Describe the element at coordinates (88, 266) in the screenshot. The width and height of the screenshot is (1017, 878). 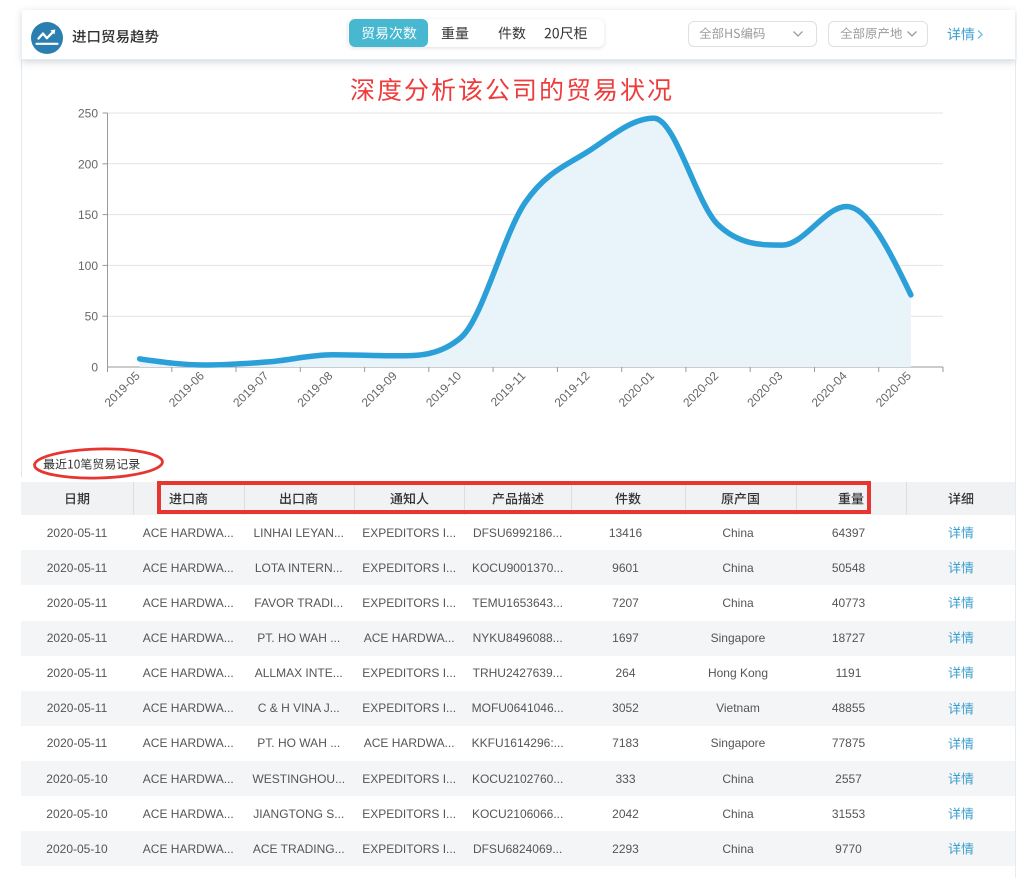
I see `svg-text: 100` at that location.